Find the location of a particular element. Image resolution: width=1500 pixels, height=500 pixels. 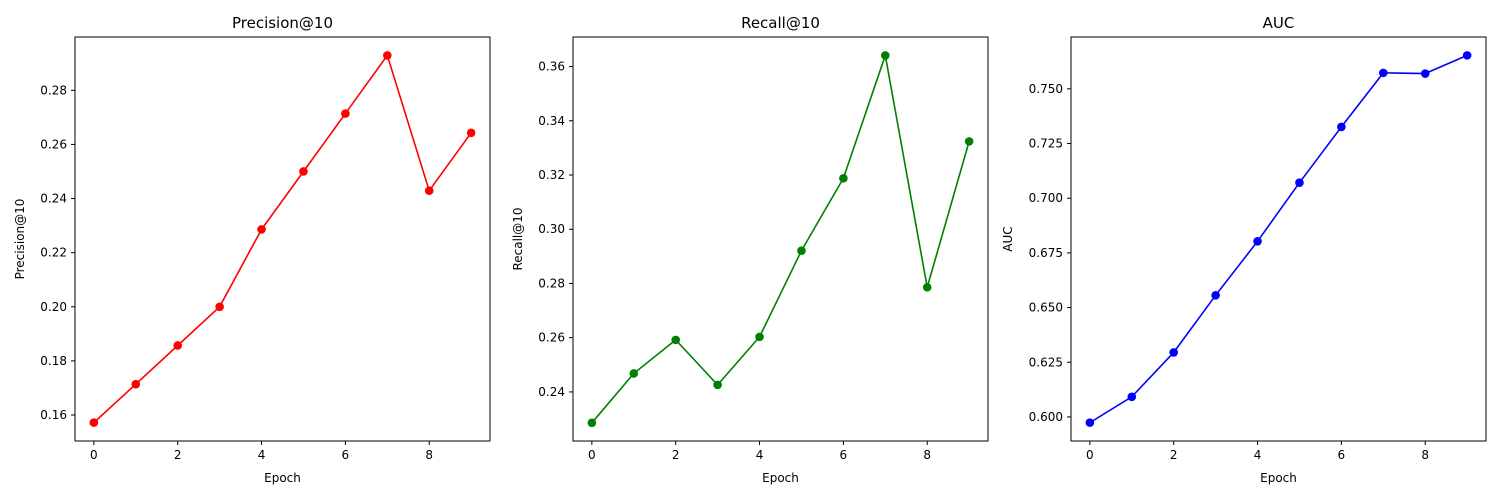

auc-x-tick-label: 4 is located at coordinates (1258, 455).